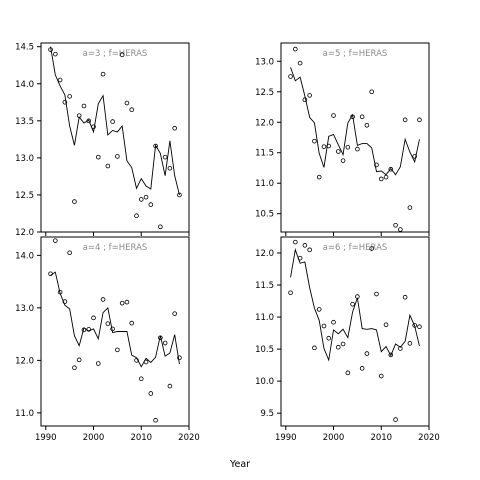 The height and width of the screenshot is (480, 480). I want to click on panel-title: a=5 ; f=HERAS, so click(355, 54).